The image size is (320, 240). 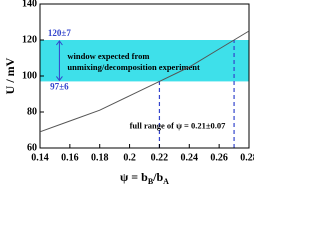 I want to click on y-tick-label: 120, so click(x=29, y=39).